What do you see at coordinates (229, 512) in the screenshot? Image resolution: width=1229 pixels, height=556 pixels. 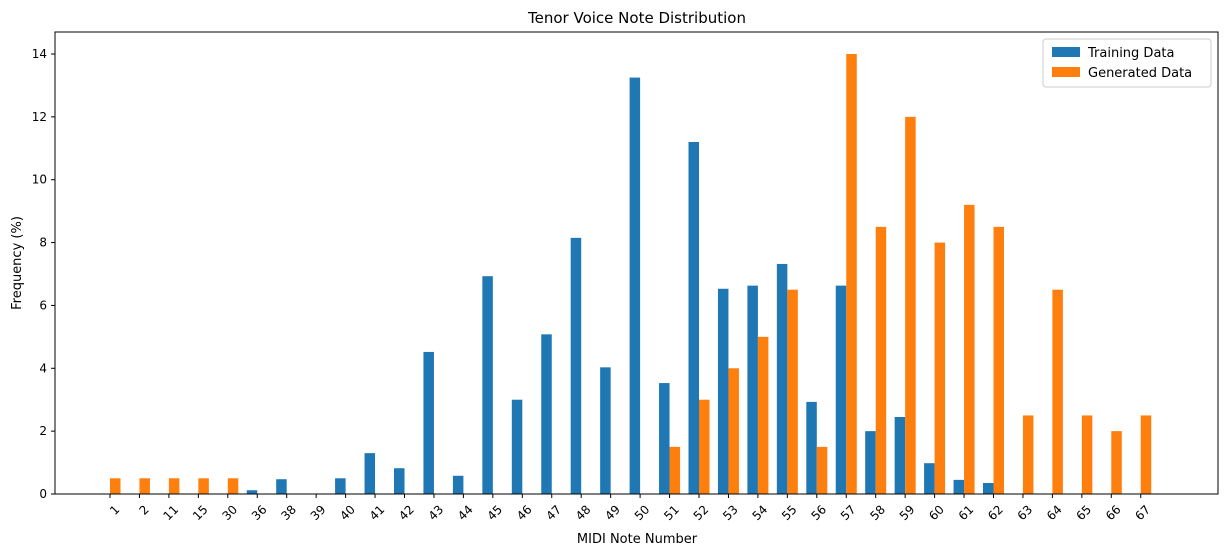 I see `x-tick-label: 30` at bounding box center [229, 512].